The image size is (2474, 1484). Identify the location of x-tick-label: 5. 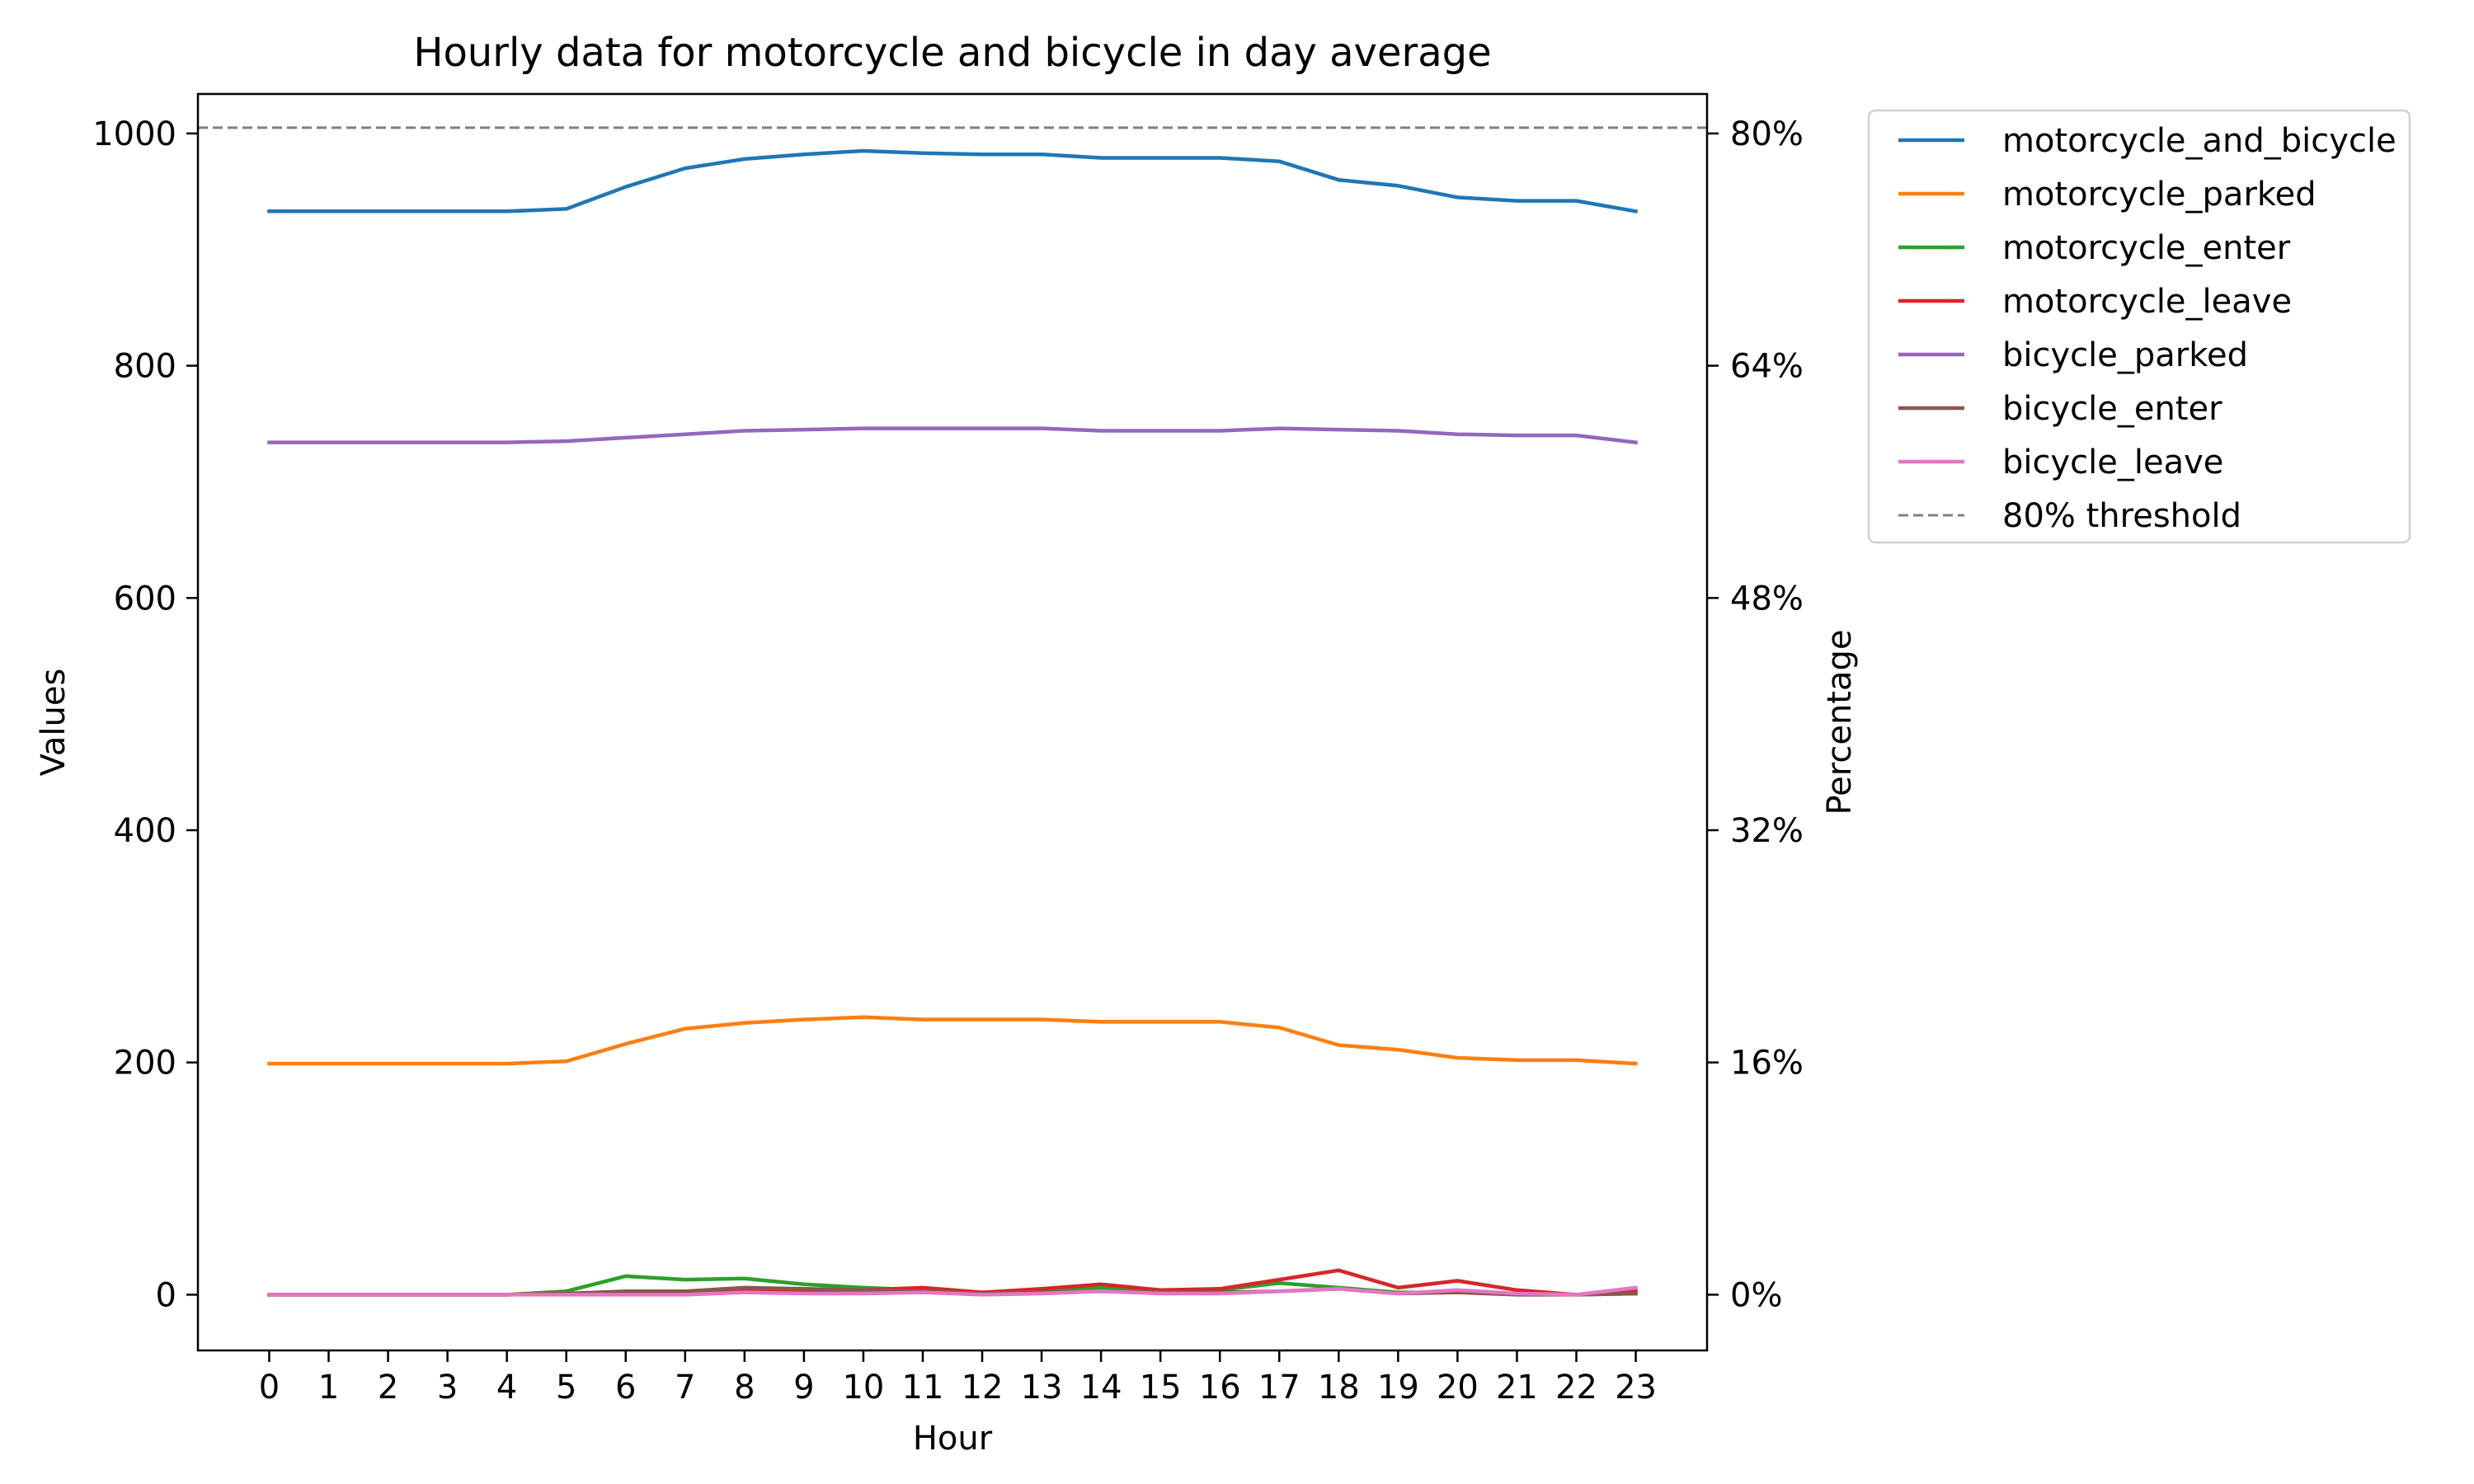
(566, 1388).